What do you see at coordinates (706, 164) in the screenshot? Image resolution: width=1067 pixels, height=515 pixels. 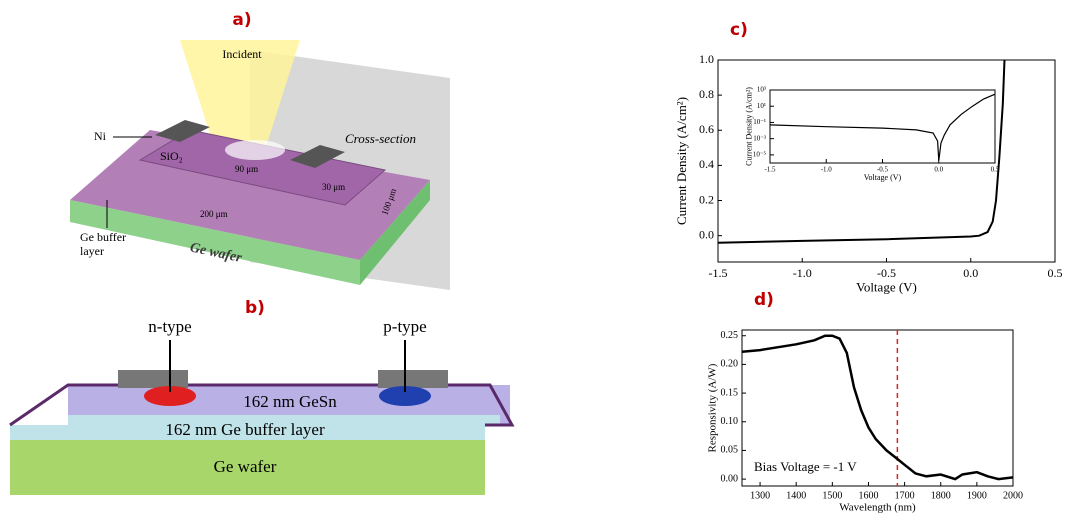 I see `y-tick-label: 0.4` at bounding box center [706, 164].